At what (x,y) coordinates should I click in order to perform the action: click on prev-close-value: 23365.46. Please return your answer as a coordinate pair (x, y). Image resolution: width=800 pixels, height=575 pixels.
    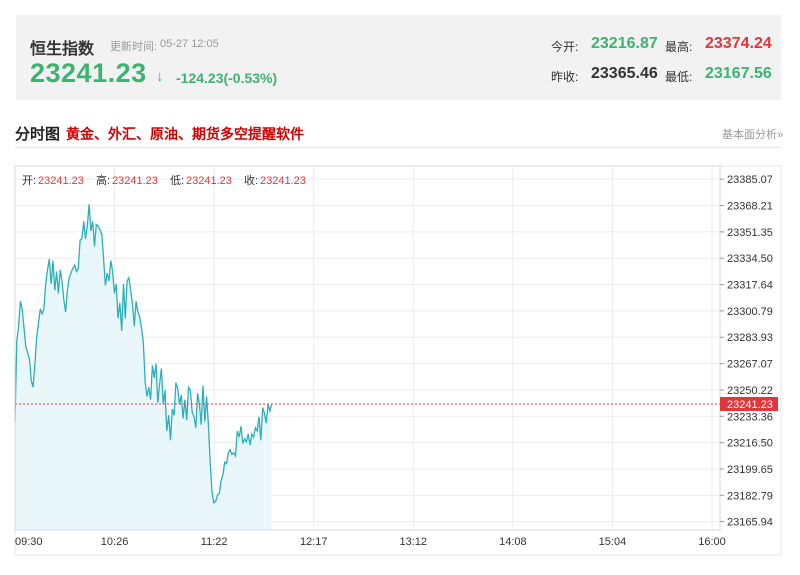
    Looking at the image, I should click on (624, 73).